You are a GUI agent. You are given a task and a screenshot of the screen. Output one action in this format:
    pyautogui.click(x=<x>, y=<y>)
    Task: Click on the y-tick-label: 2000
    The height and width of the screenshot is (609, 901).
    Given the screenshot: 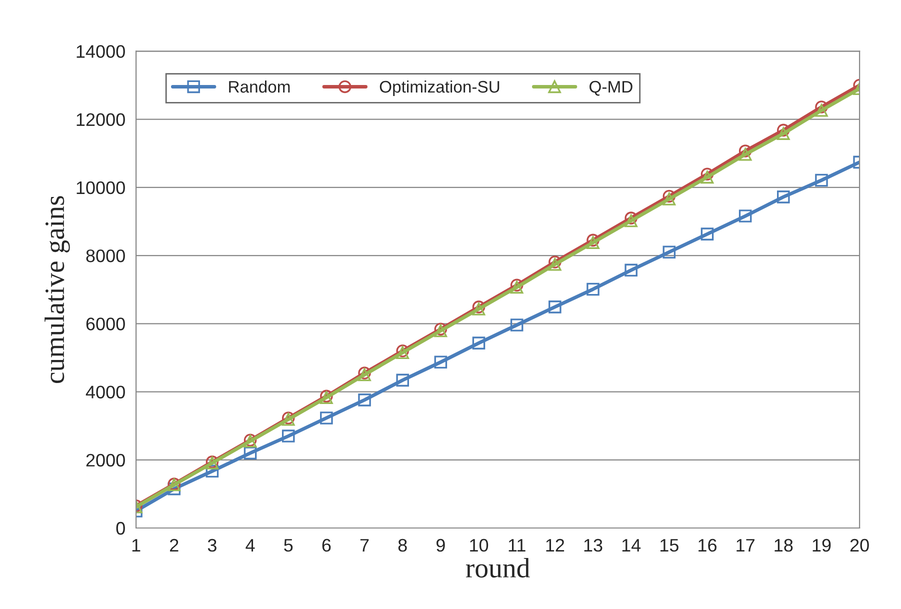 What is the action you would take?
    pyautogui.click(x=105, y=460)
    